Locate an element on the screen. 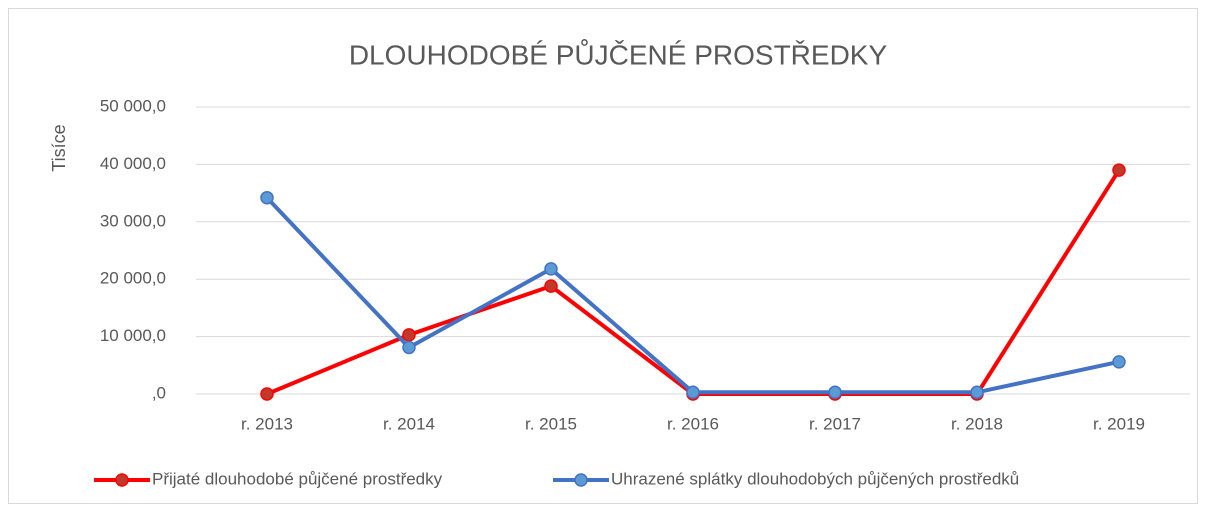  y-tick-label: 30 000,0 is located at coordinates (133, 220).